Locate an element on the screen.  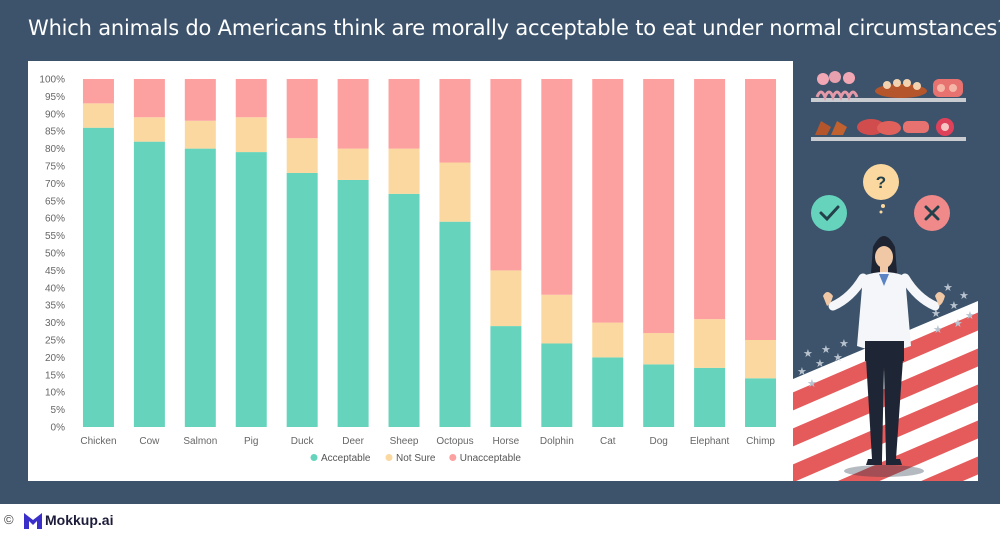
y-tick-label: 30% is located at coordinates (55, 323).